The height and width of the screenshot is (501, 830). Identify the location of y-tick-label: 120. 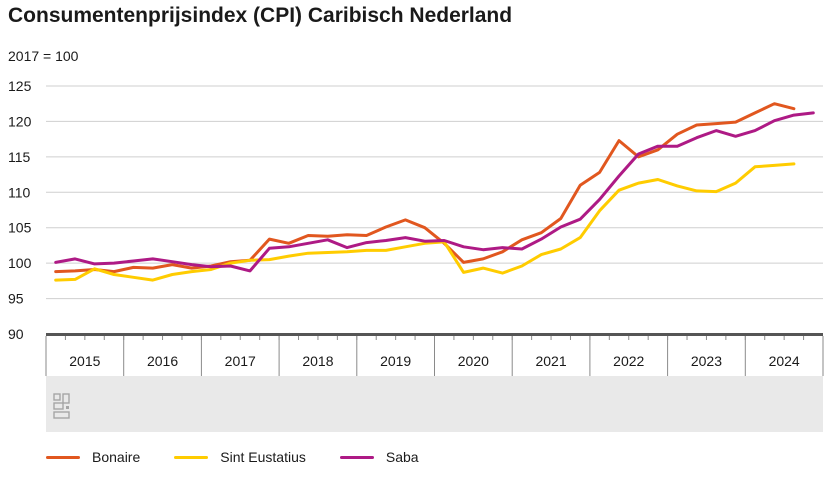
(20, 121).